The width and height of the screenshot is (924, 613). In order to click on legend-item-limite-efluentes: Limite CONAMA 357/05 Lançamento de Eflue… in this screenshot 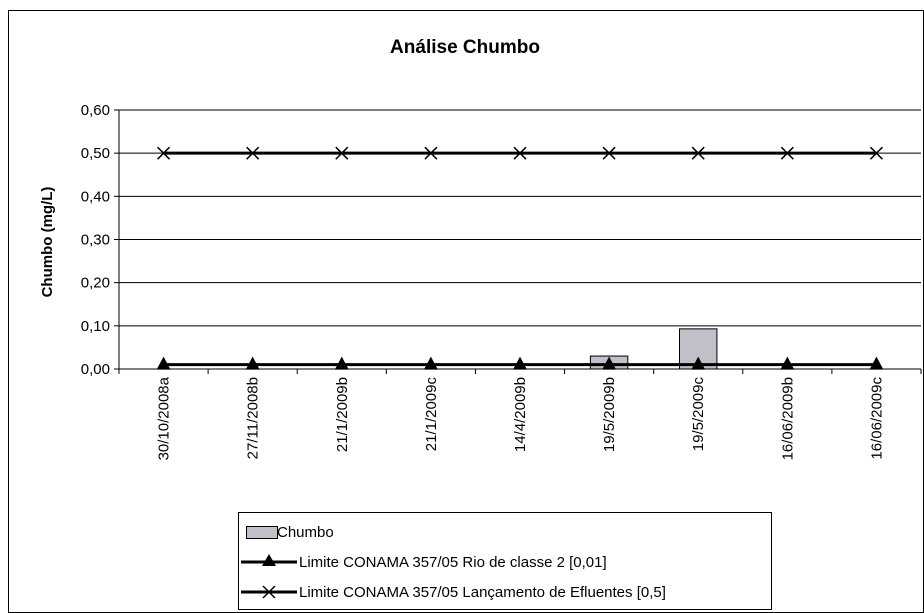, I will do `click(452, 592)`.